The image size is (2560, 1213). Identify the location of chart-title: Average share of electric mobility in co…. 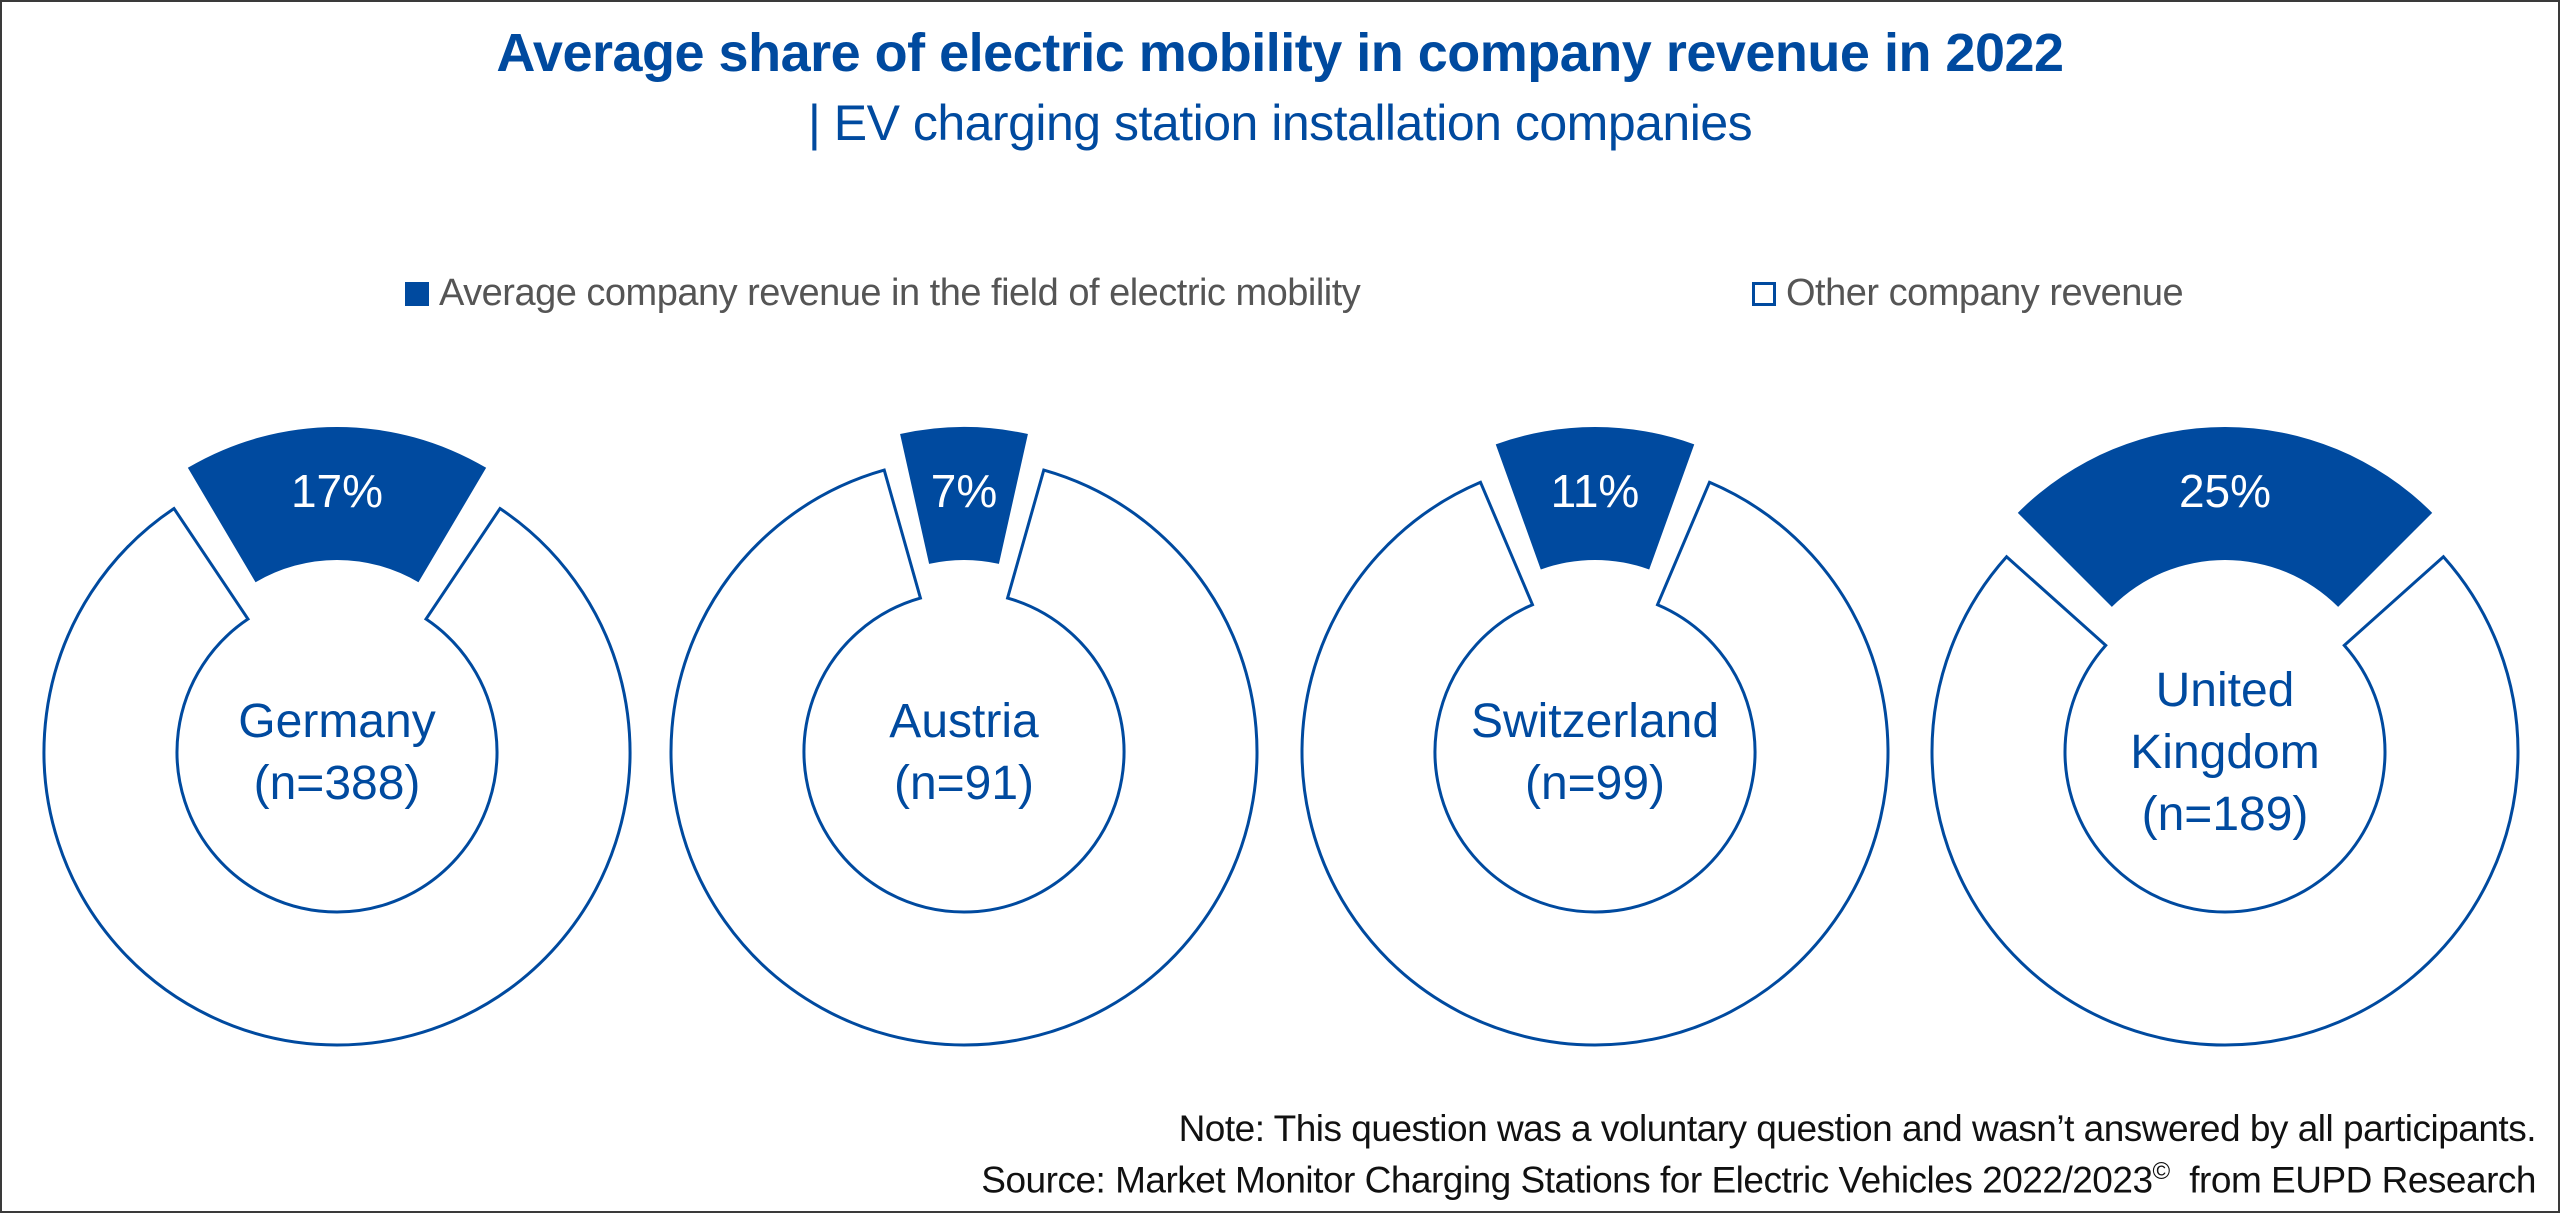
(1280, 53).